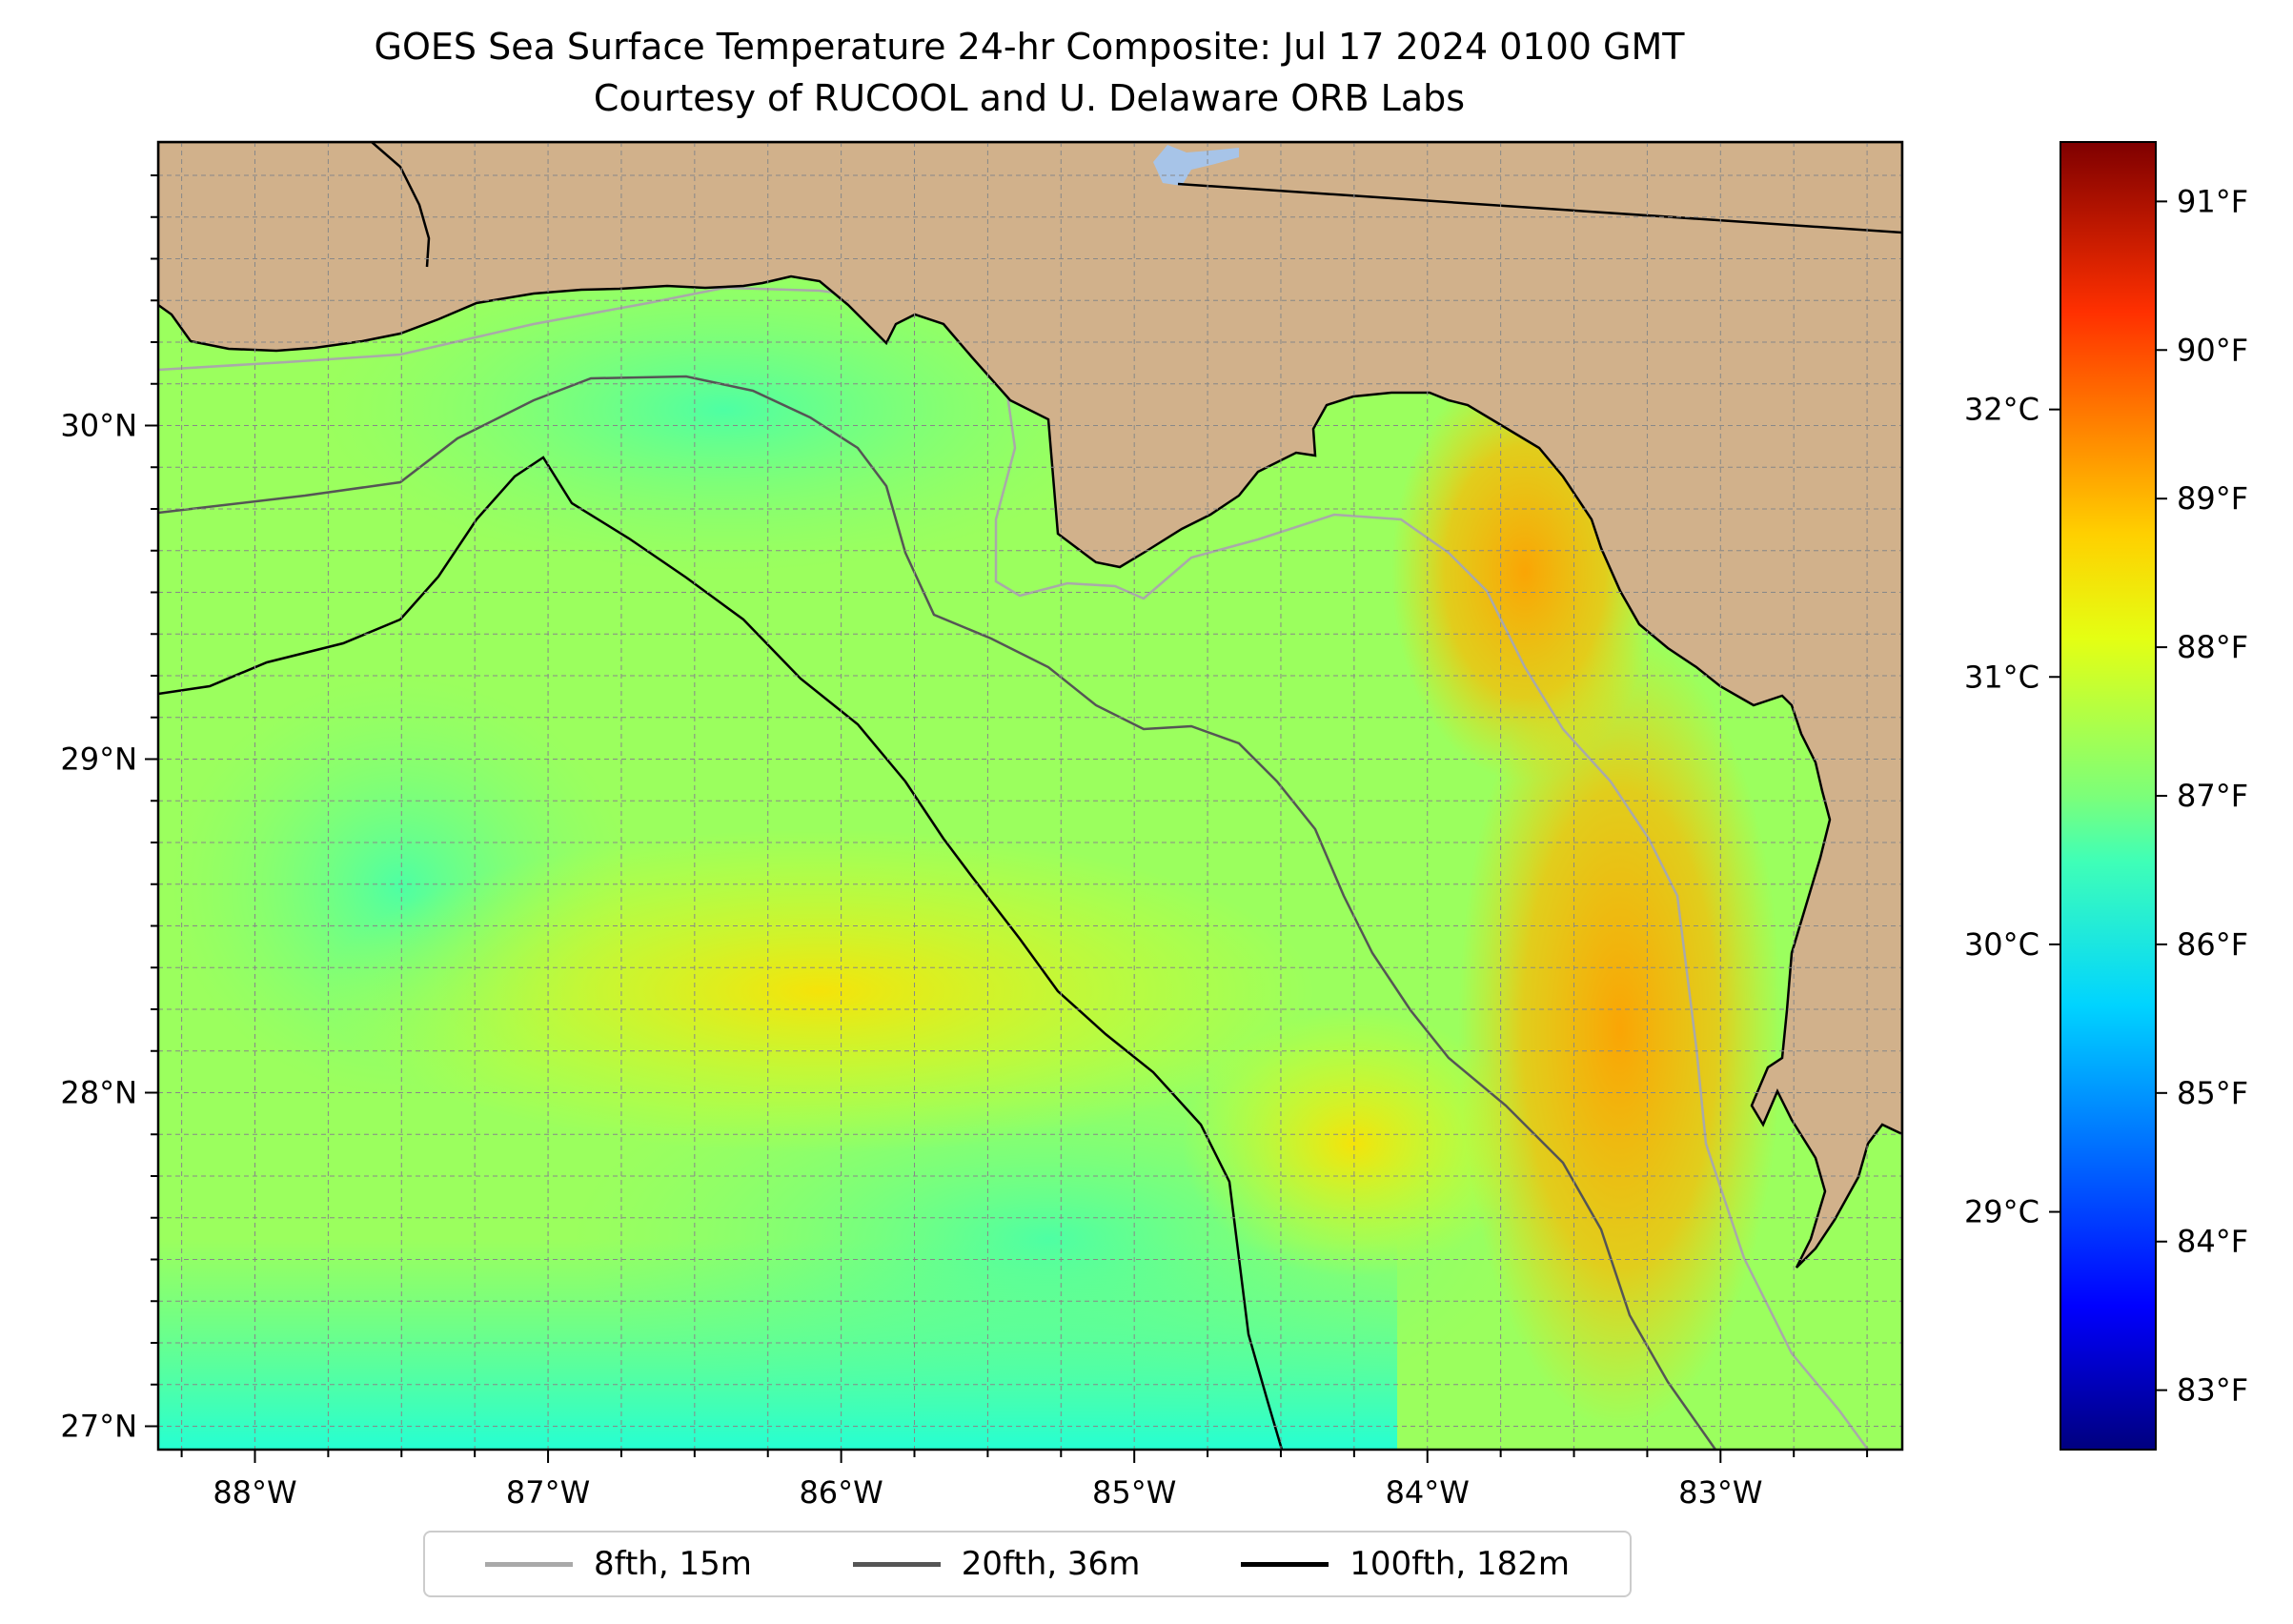 This screenshot has height=1624, width=2293. Describe the element at coordinates (1460, 1564) in the screenshot. I see `legend-label-100fth: 100fth, 182m` at that location.